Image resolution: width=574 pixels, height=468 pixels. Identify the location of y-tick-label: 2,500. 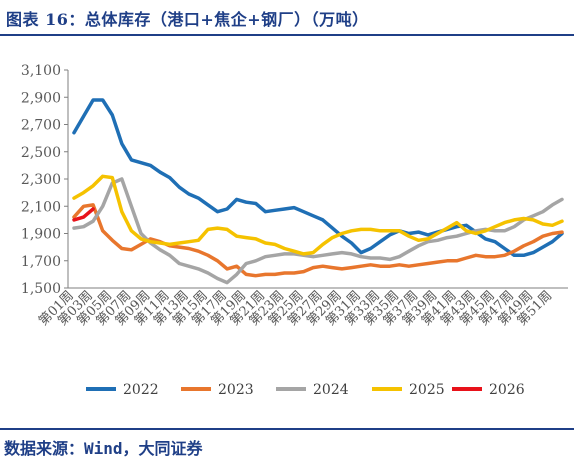
(41, 153).